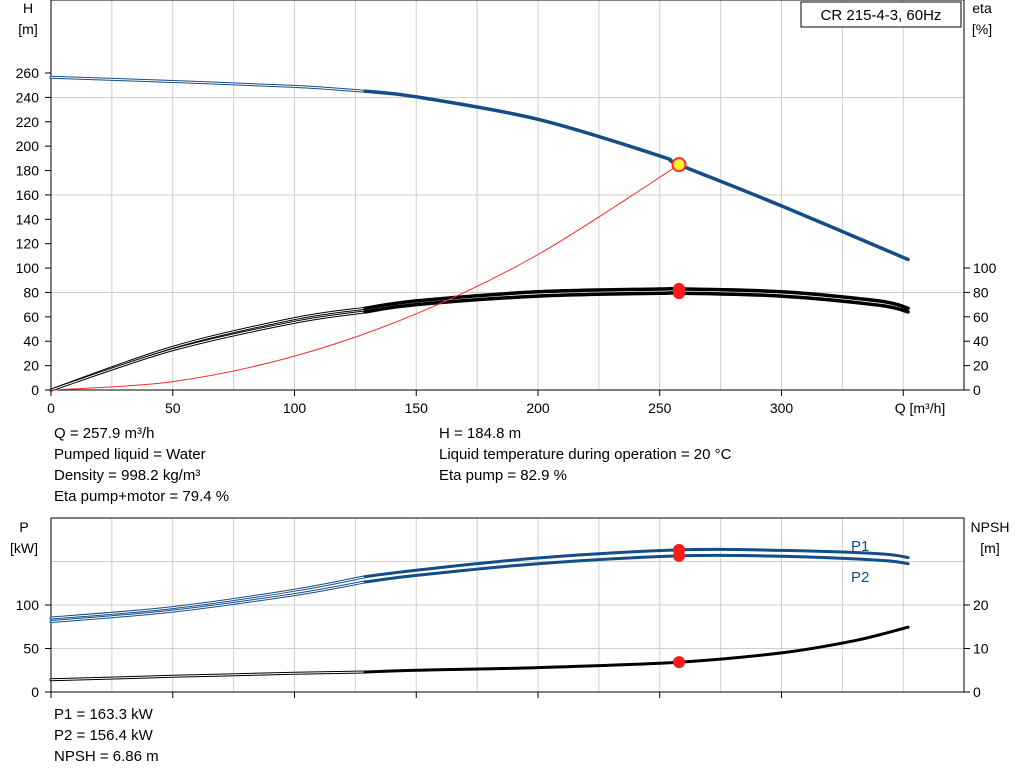  I want to click on y-left-tick-label: 120, so click(28, 244).